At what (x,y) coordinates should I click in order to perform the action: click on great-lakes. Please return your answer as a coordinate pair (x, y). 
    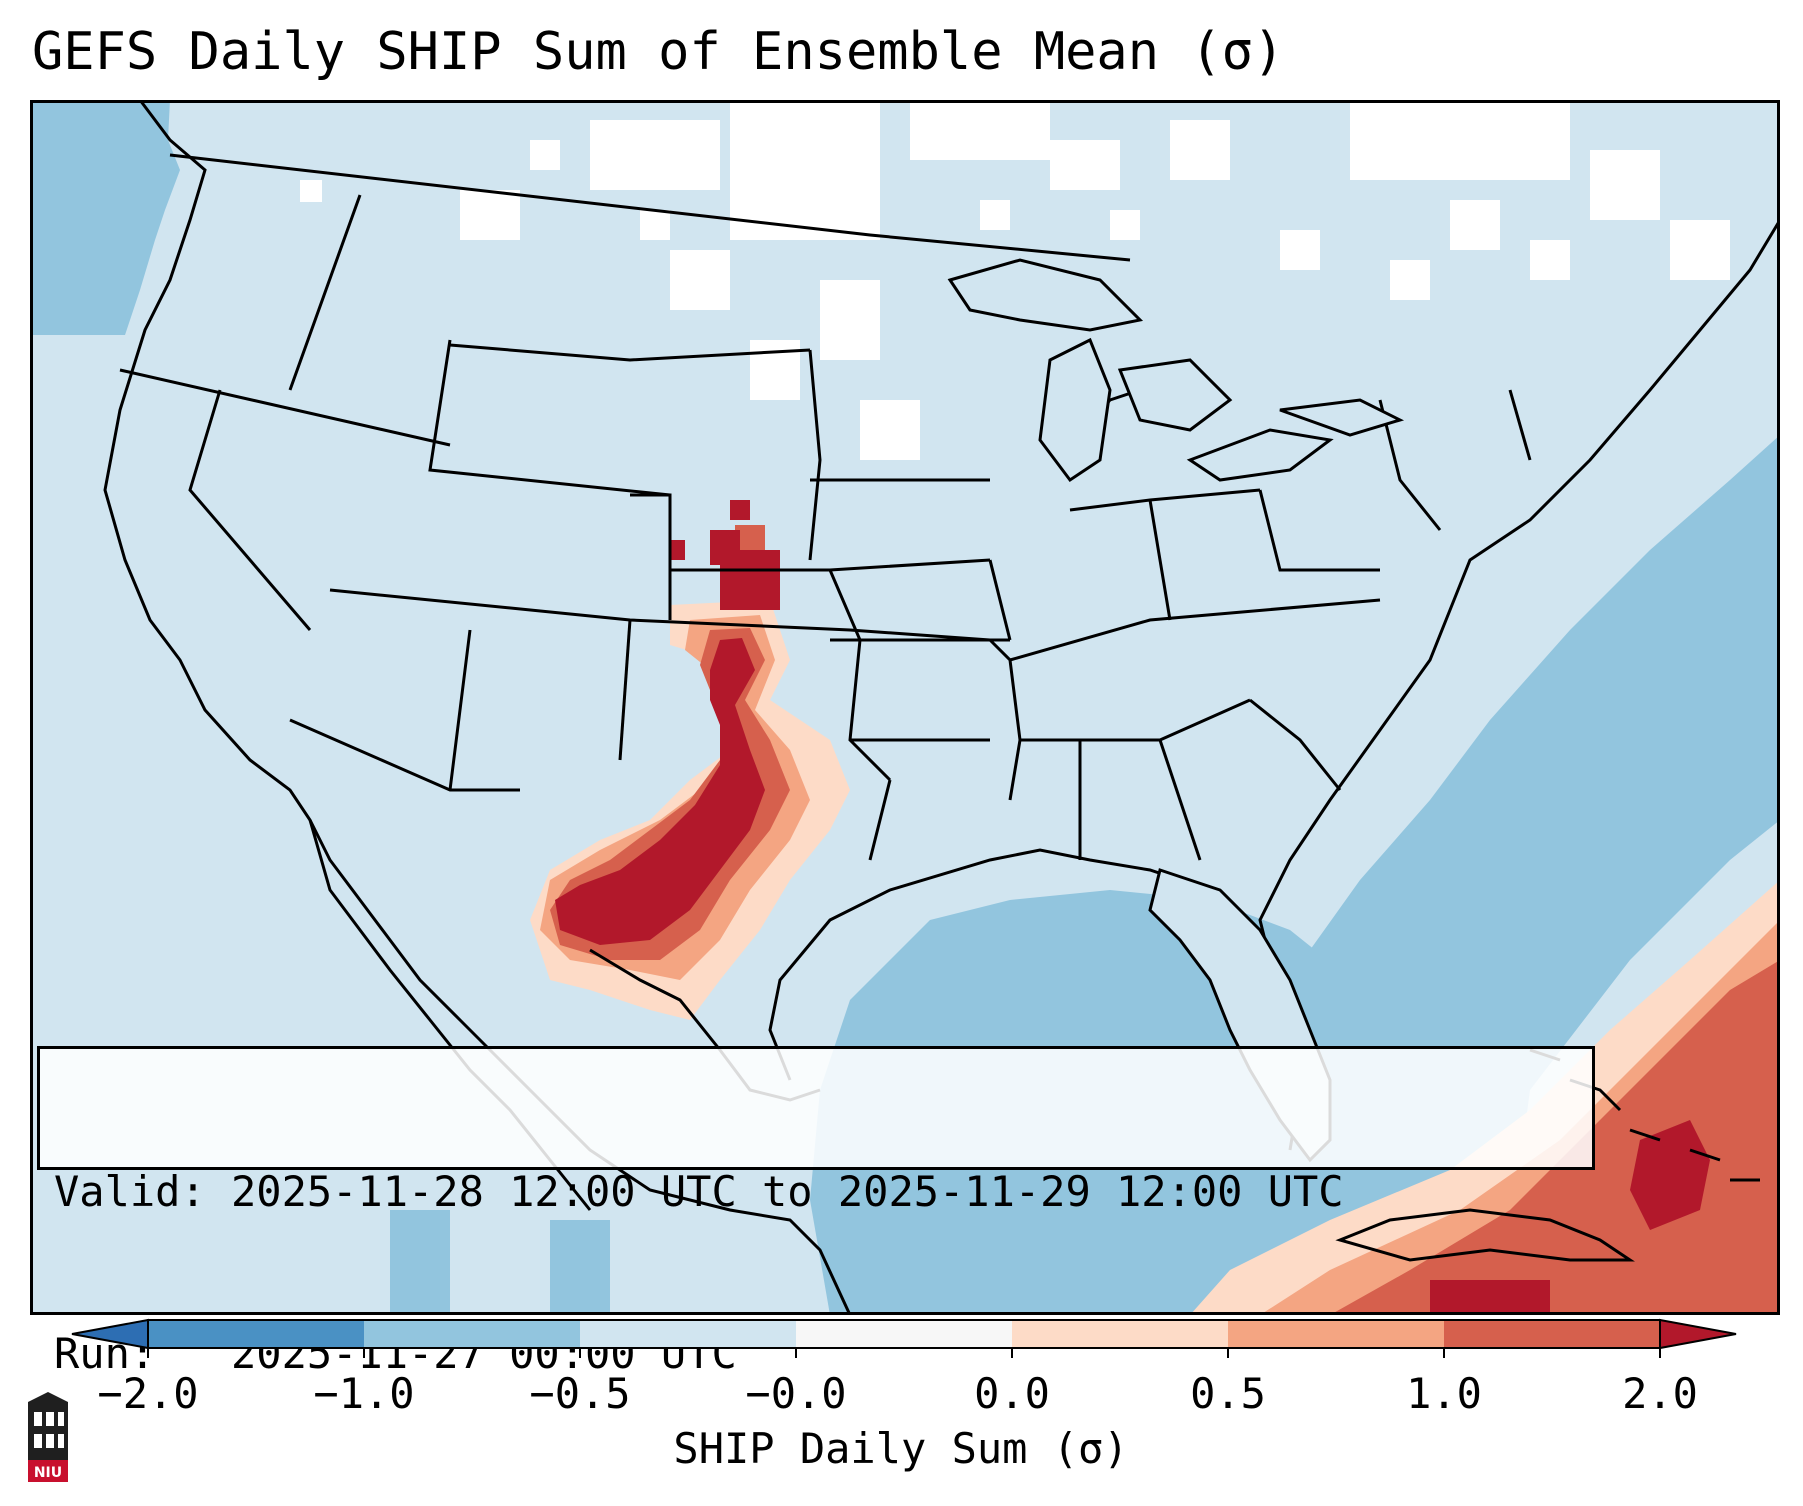
    Looking at the image, I should click on (1176, 370).